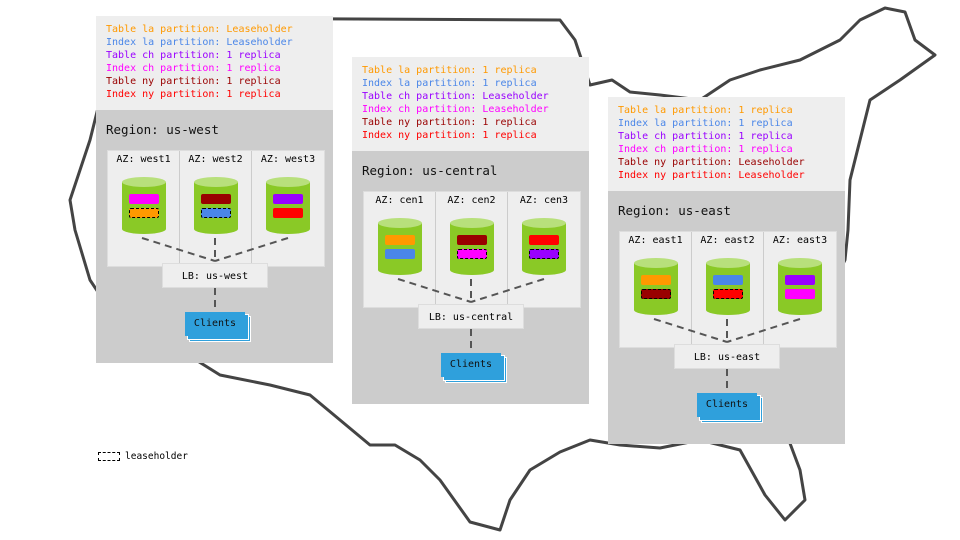 The image size is (960, 540). I want to click on availability-zones: AZ: east1 AZ: east2 AZ: east3, so click(728, 289).